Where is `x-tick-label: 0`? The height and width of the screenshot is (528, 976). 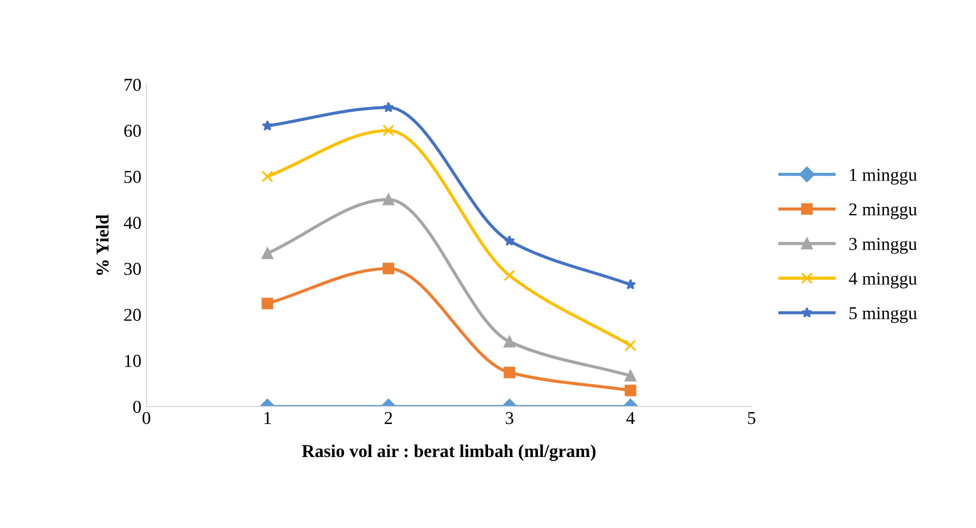 x-tick-label: 0 is located at coordinates (146, 418).